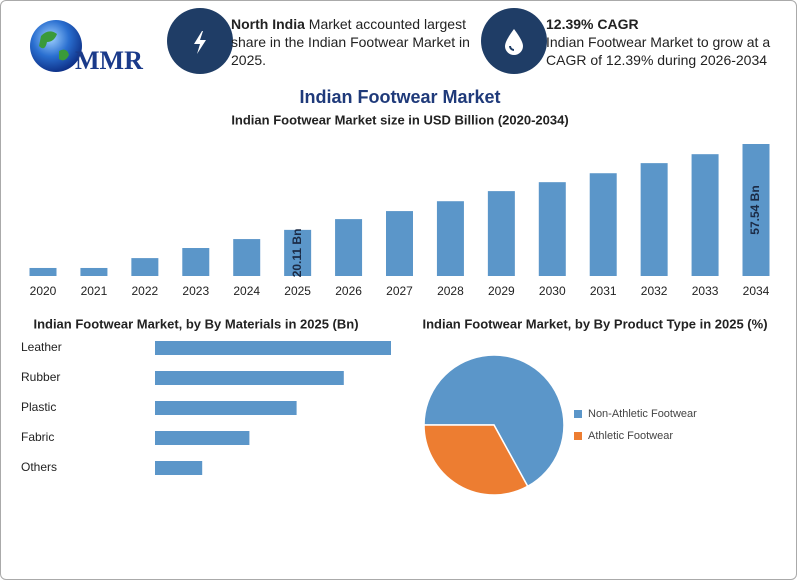 The height and width of the screenshot is (580, 797). What do you see at coordinates (399, 291) in the screenshot?
I see `x-tick-label: 2027` at bounding box center [399, 291].